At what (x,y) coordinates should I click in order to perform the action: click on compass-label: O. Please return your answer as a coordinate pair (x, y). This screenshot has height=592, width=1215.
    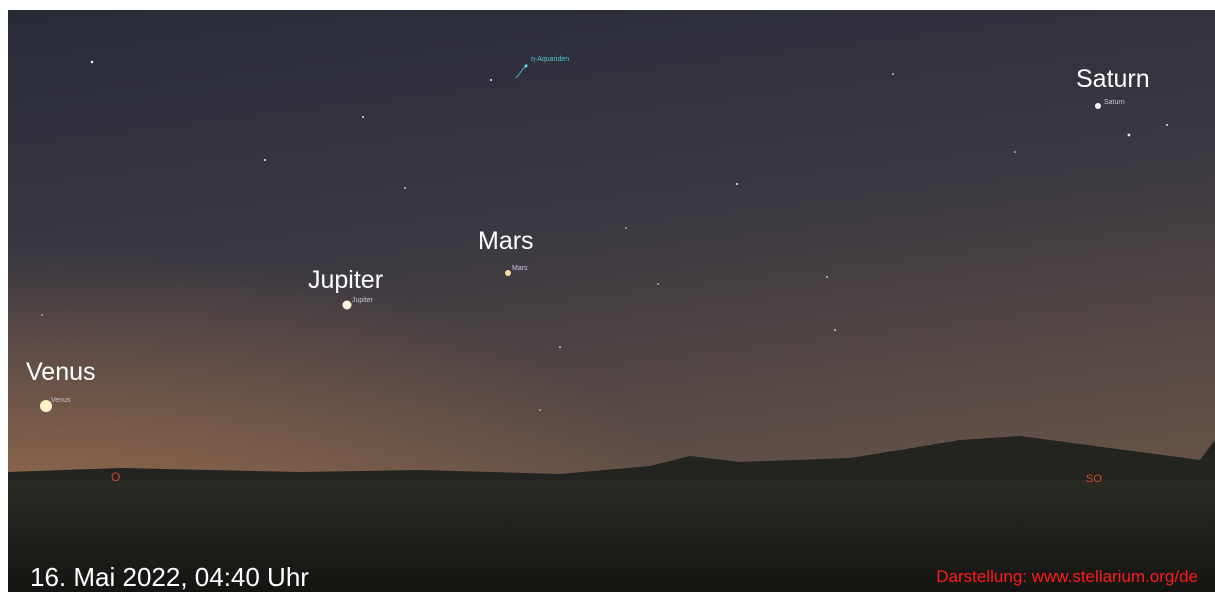
    Looking at the image, I should click on (115, 477).